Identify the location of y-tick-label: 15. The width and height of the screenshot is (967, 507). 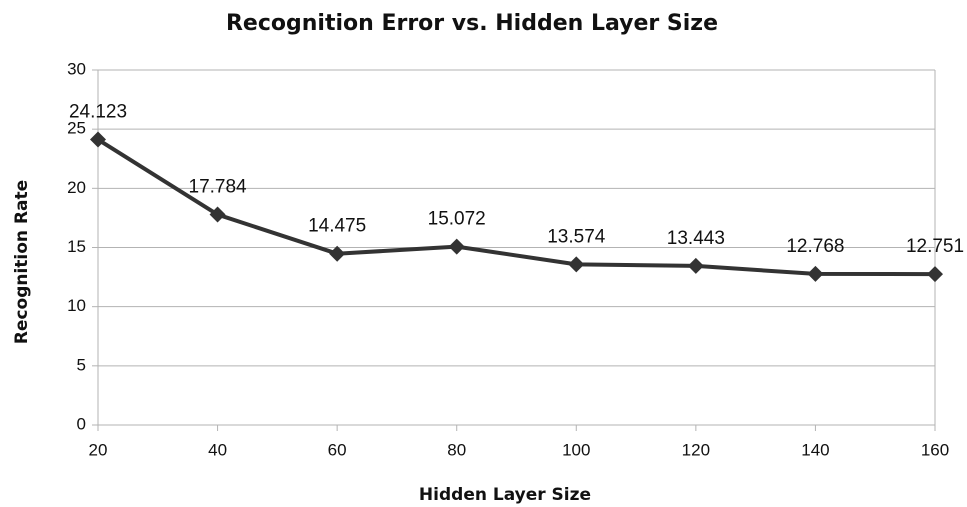
(76, 246).